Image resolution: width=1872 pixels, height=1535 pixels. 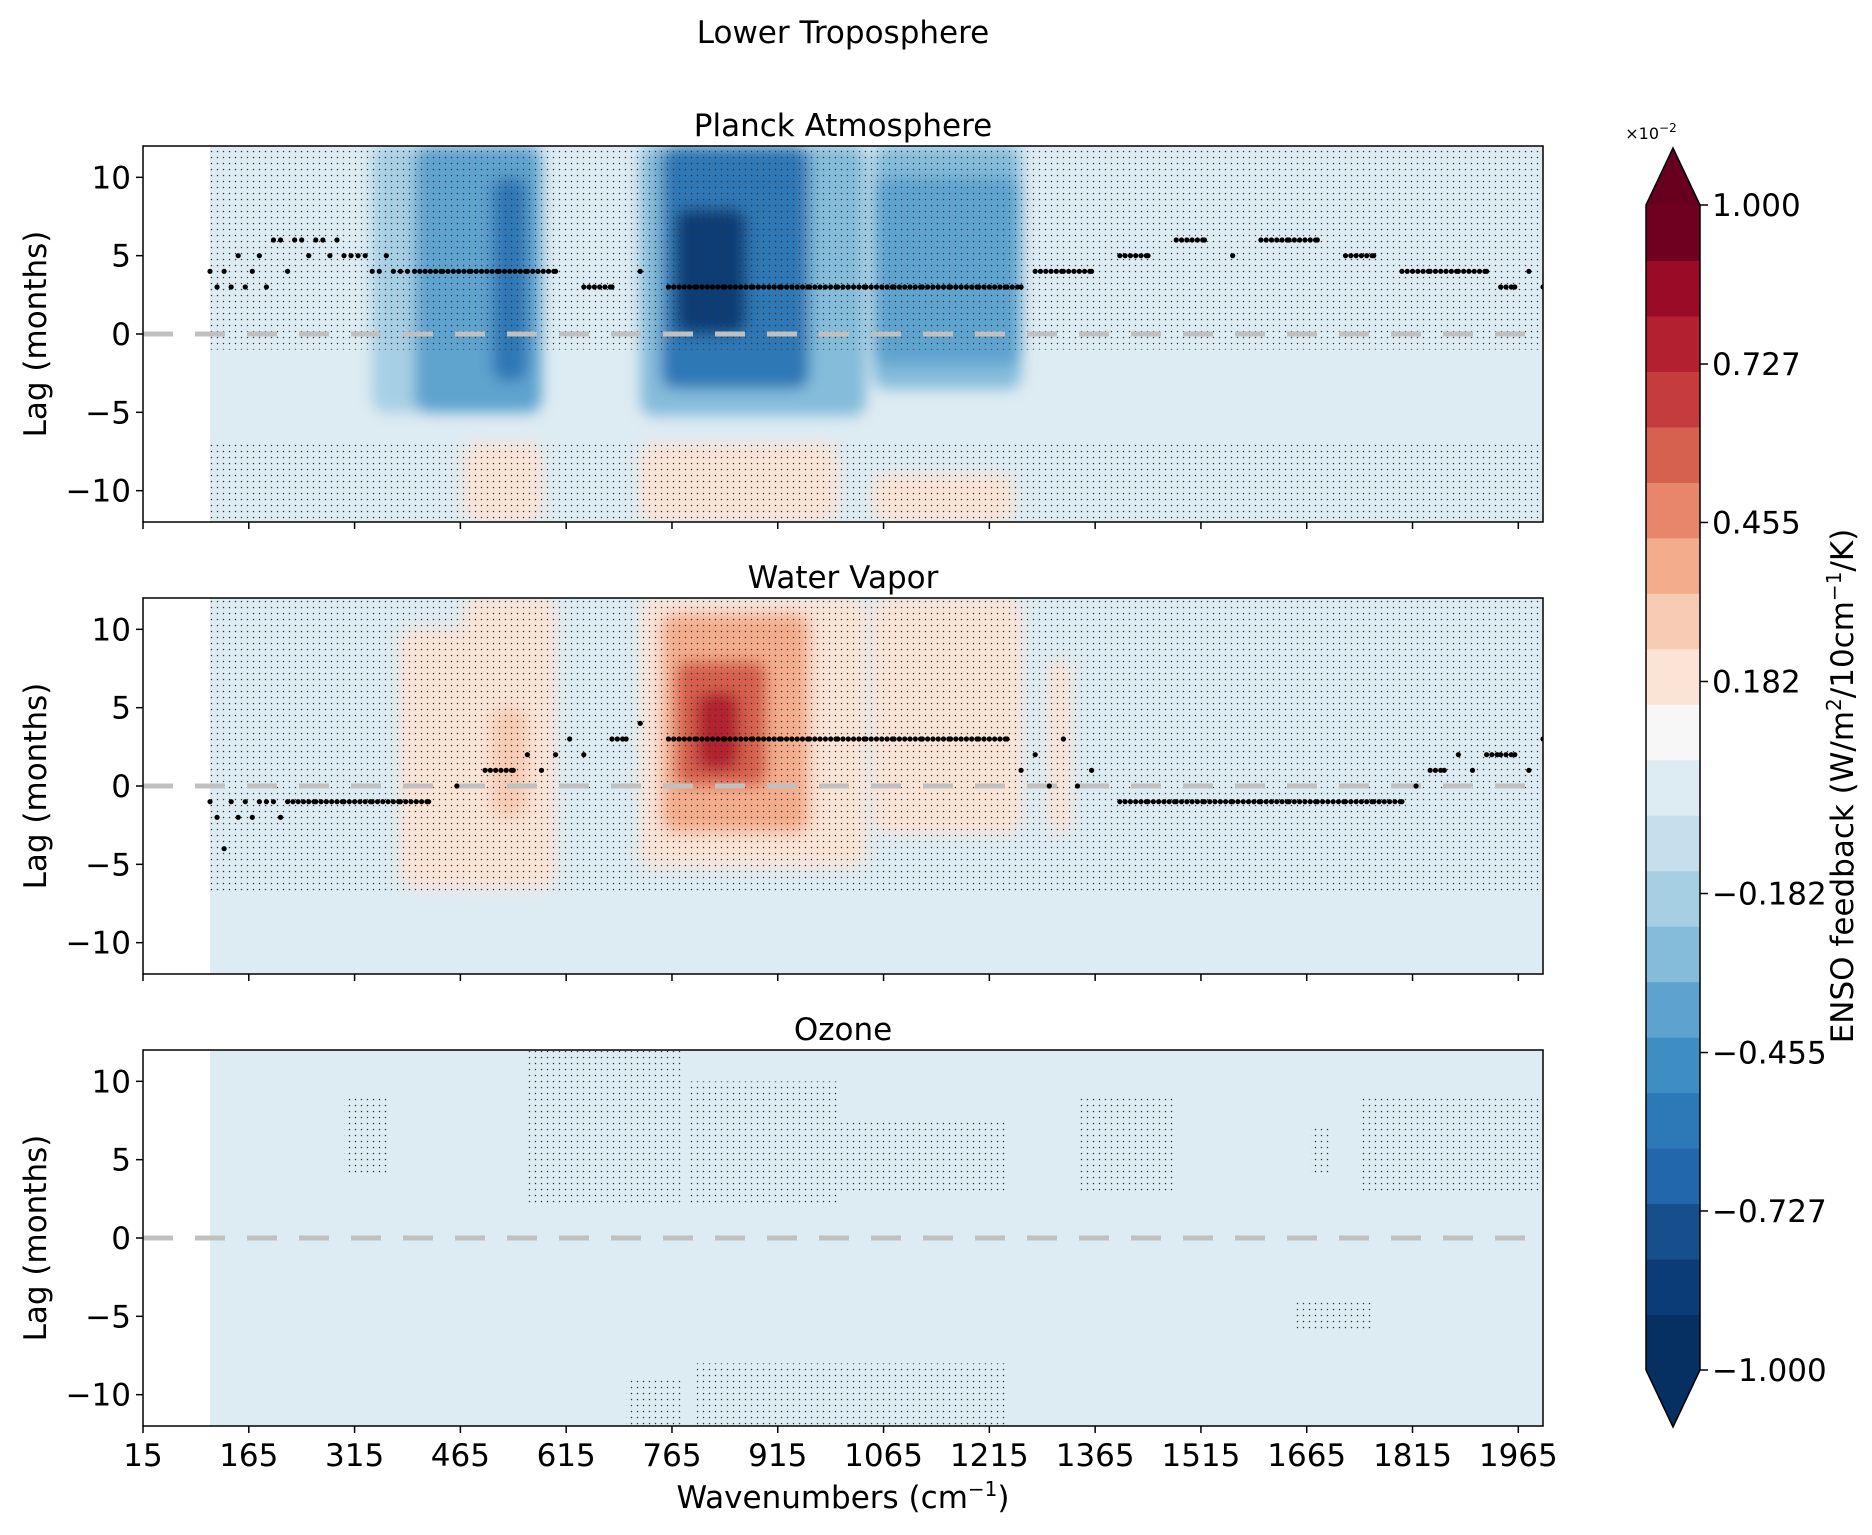 I want to click on x-axis-label-end: ), so click(x=1003, y=1498).